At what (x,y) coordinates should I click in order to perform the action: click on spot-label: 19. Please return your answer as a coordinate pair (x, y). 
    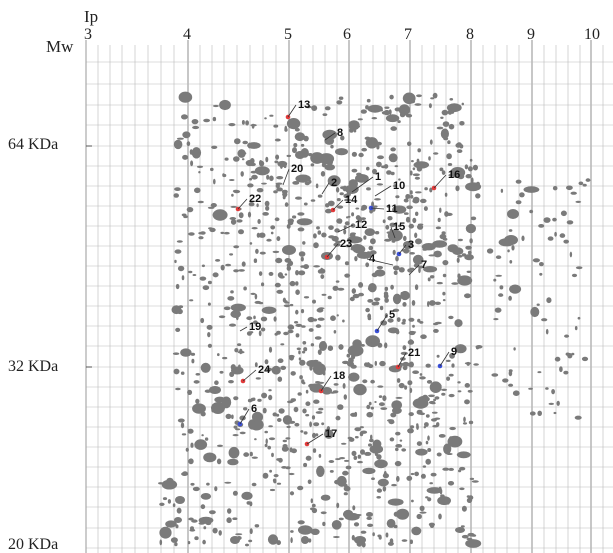
    Looking at the image, I should click on (255, 327).